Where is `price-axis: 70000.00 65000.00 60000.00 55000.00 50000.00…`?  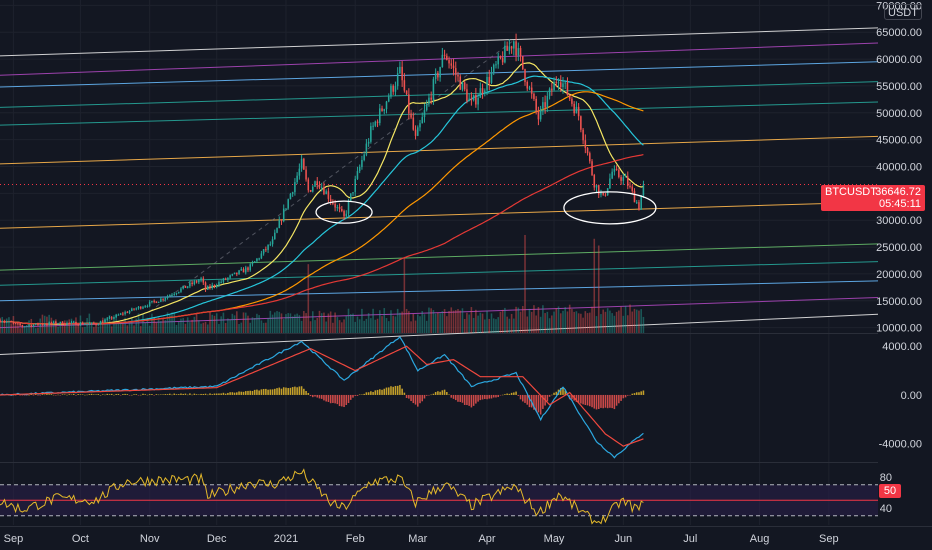
price-axis: 70000.00 65000.00 60000.00 55000.00 50000.00… is located at coordinates (904, 275).